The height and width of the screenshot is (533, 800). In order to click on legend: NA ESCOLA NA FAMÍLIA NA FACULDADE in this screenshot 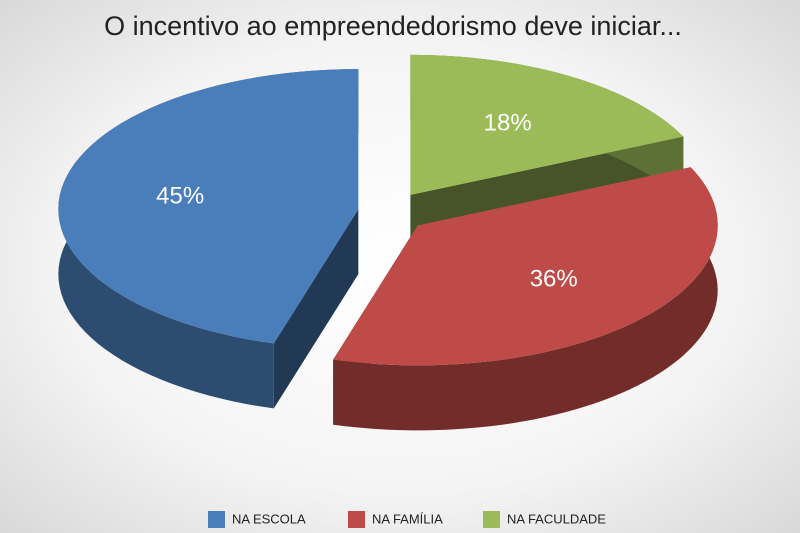, I will do `click(407, 519)`.